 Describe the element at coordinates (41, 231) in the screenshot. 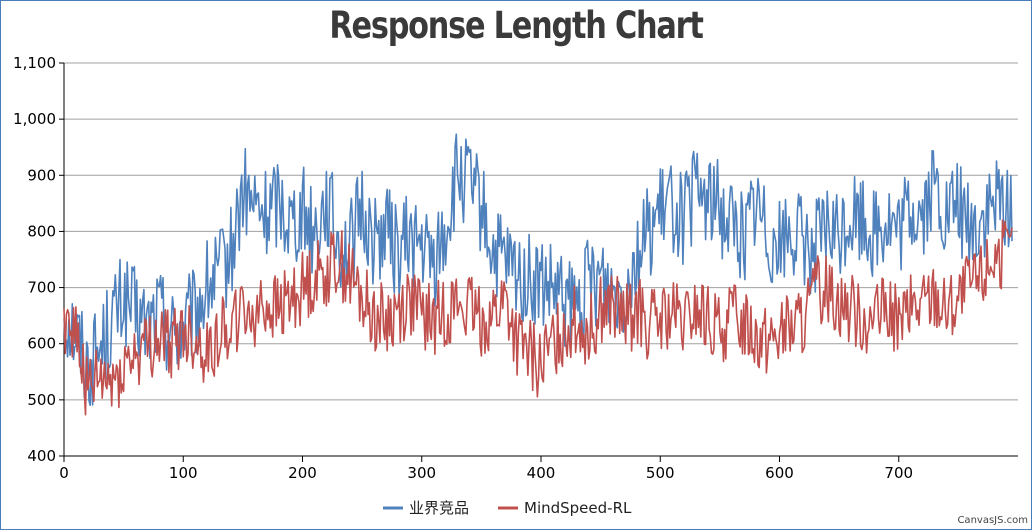

I see `y-tick-label: 800` at that location.